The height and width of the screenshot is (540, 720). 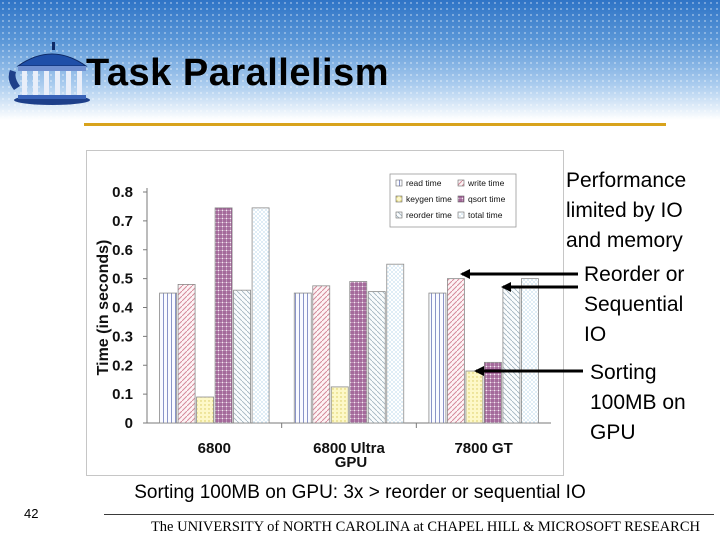 I want to click on x-axis-label: GPU, so click(x=351, y=462).